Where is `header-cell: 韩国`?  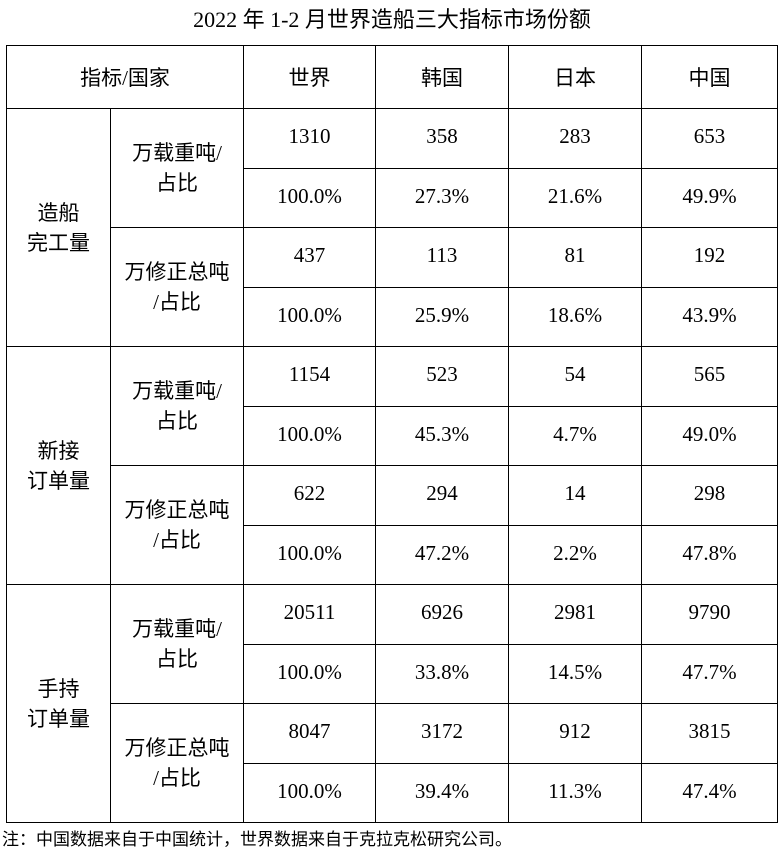 header-cell: 韩国 is located at coordinates (442, 77).